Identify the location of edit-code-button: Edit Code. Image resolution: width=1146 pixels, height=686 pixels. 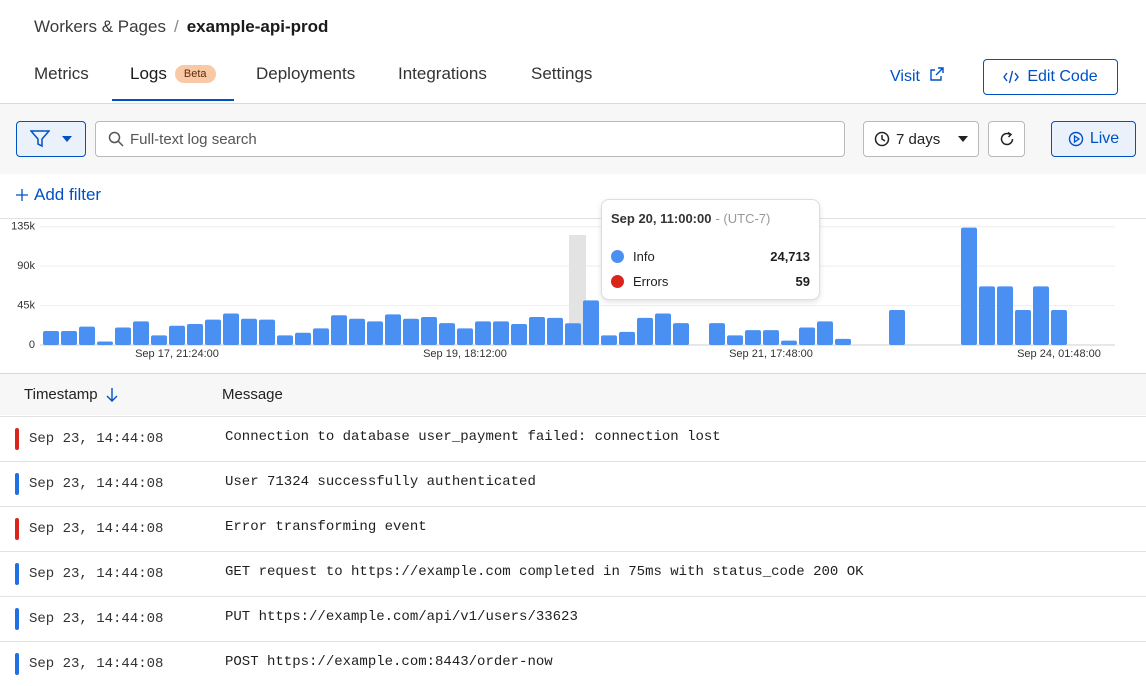
(1050, 77).